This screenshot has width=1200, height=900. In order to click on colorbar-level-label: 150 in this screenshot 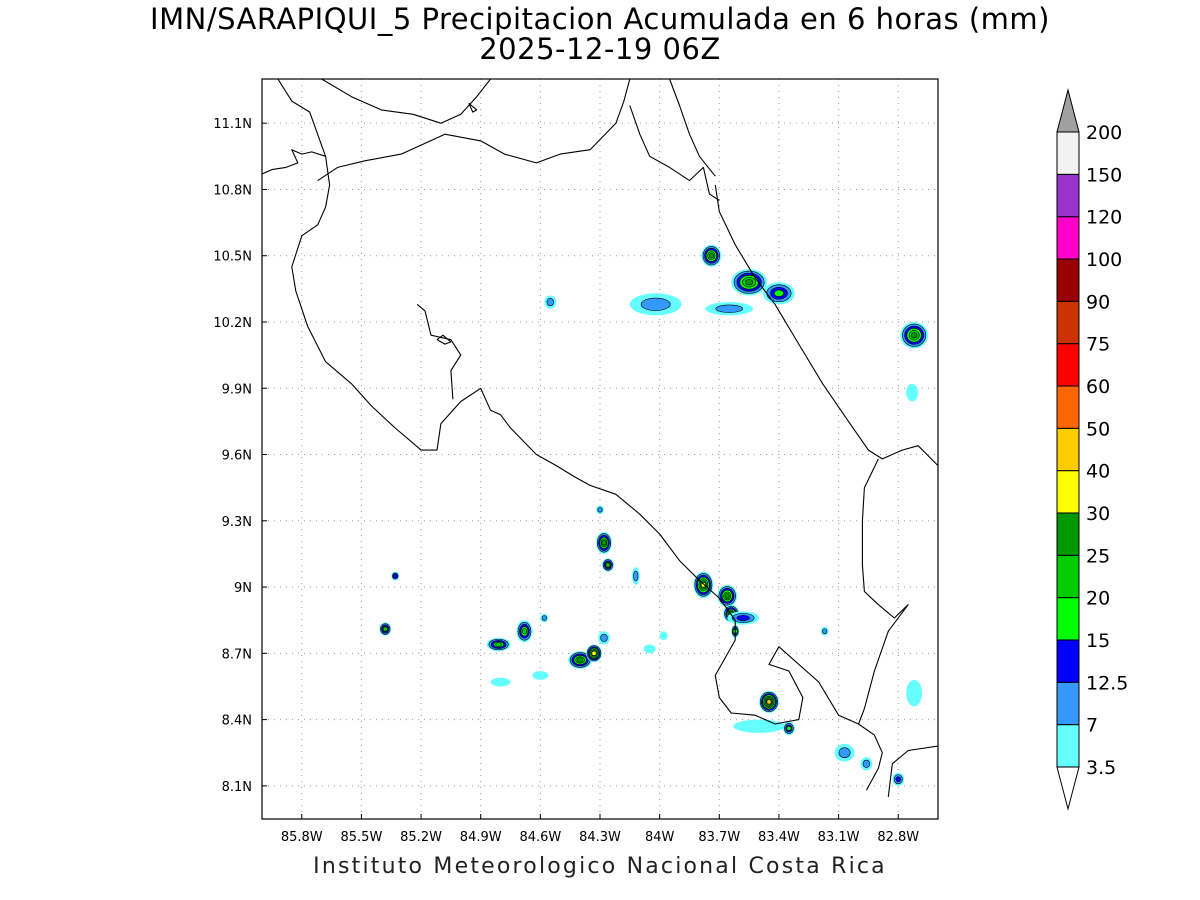, I will do `click(1104, 175)`.